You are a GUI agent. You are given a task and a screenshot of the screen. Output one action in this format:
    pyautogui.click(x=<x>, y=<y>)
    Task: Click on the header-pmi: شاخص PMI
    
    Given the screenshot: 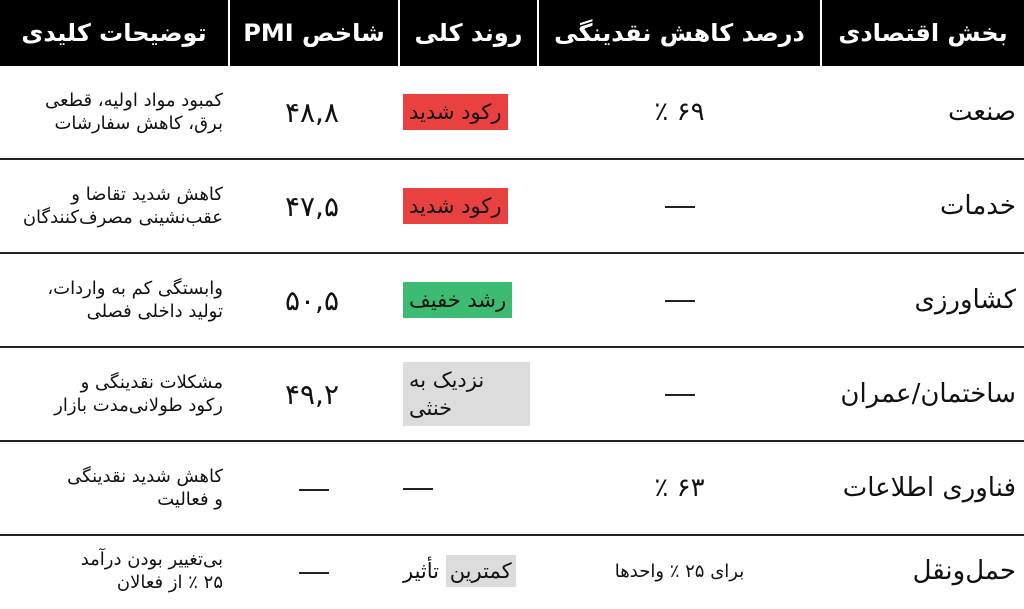 What is the action you would take?
    pyautogui.click(x=313, y=33)
    